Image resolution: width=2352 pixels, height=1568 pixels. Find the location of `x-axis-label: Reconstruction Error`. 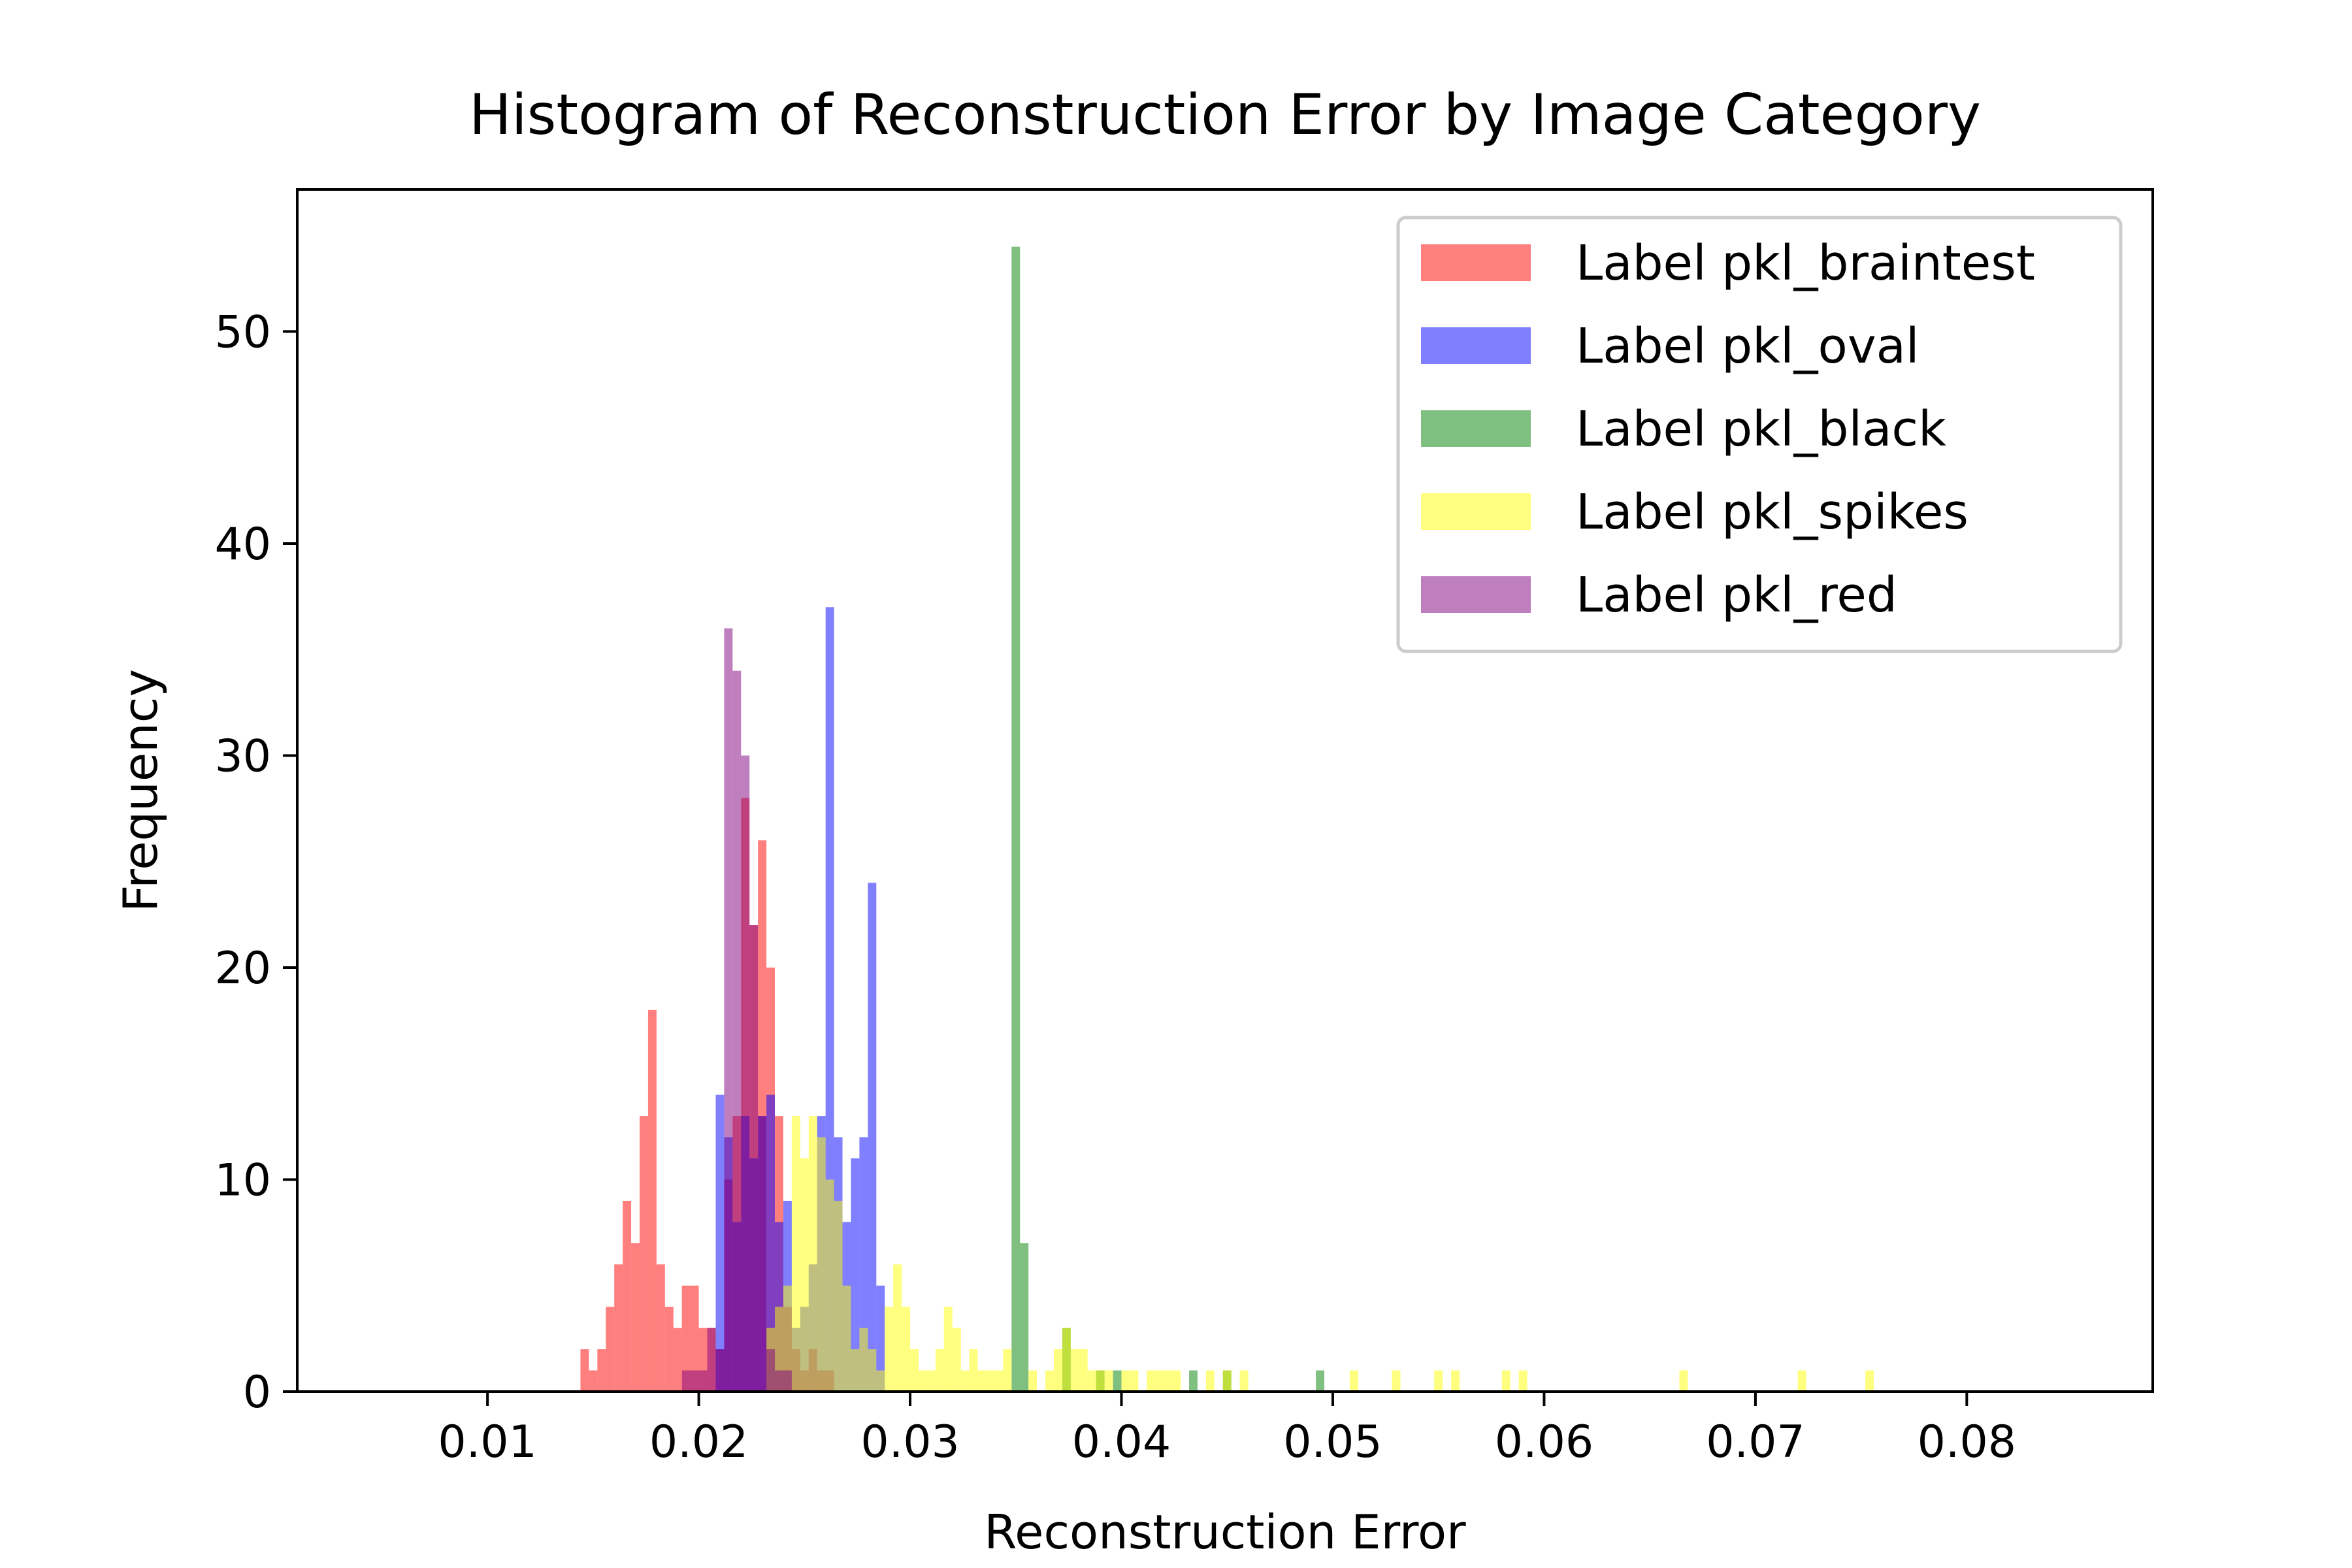

x-axis-label: Reconstruction Error is located at coordinates (1225, 1532).